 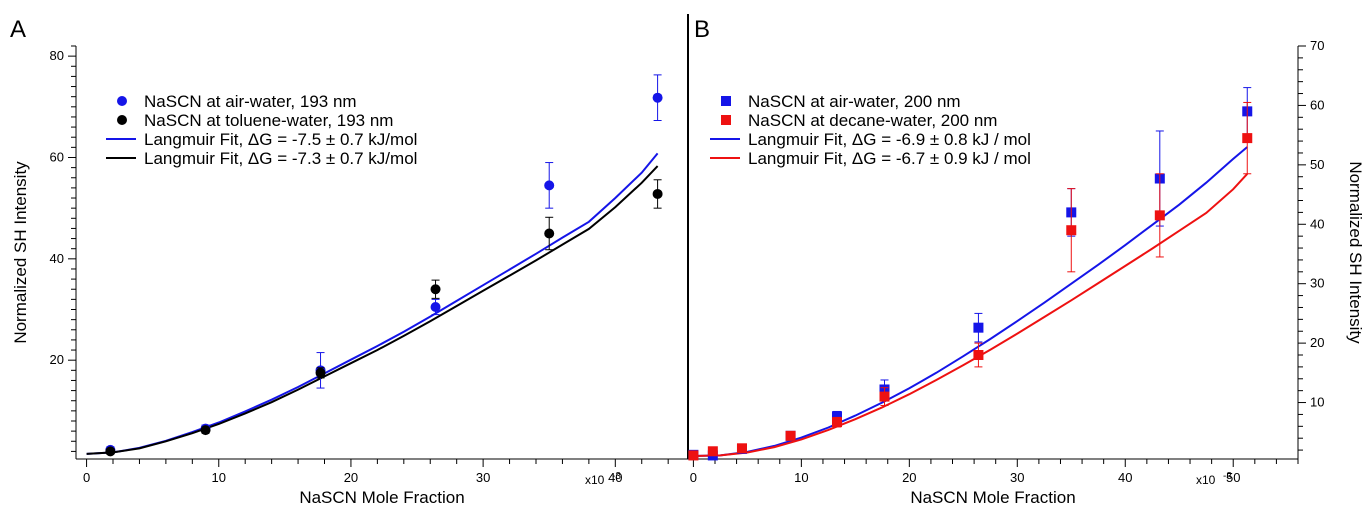 I want to click on panel-letter: A, so click(x=18, y=29).